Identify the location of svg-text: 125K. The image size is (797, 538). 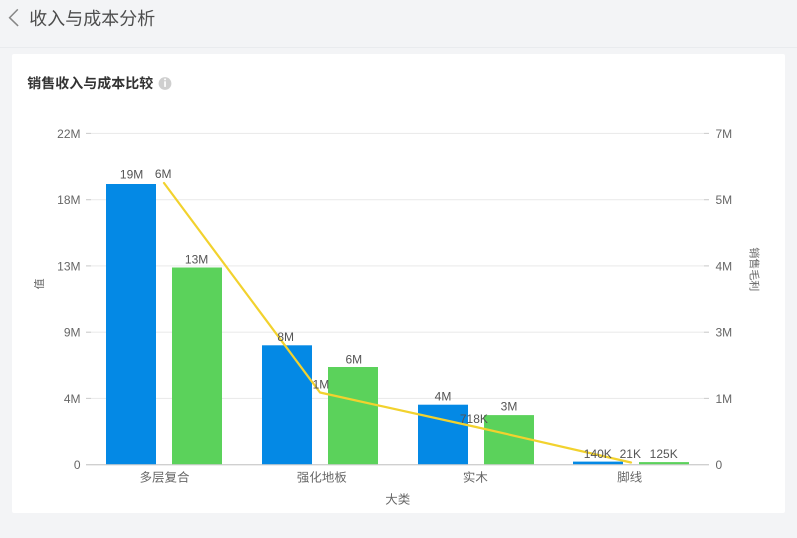
(664, 454).